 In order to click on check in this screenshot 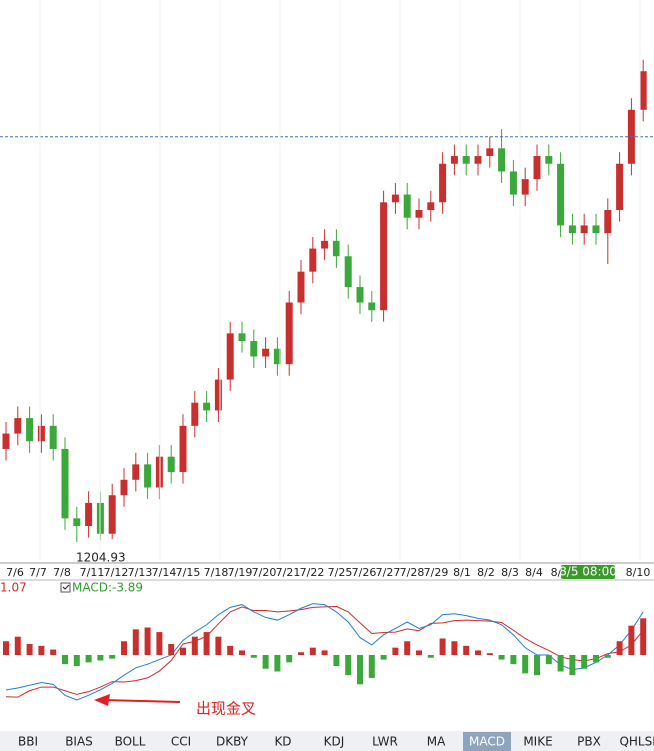, I will do `click(66, 587)`.